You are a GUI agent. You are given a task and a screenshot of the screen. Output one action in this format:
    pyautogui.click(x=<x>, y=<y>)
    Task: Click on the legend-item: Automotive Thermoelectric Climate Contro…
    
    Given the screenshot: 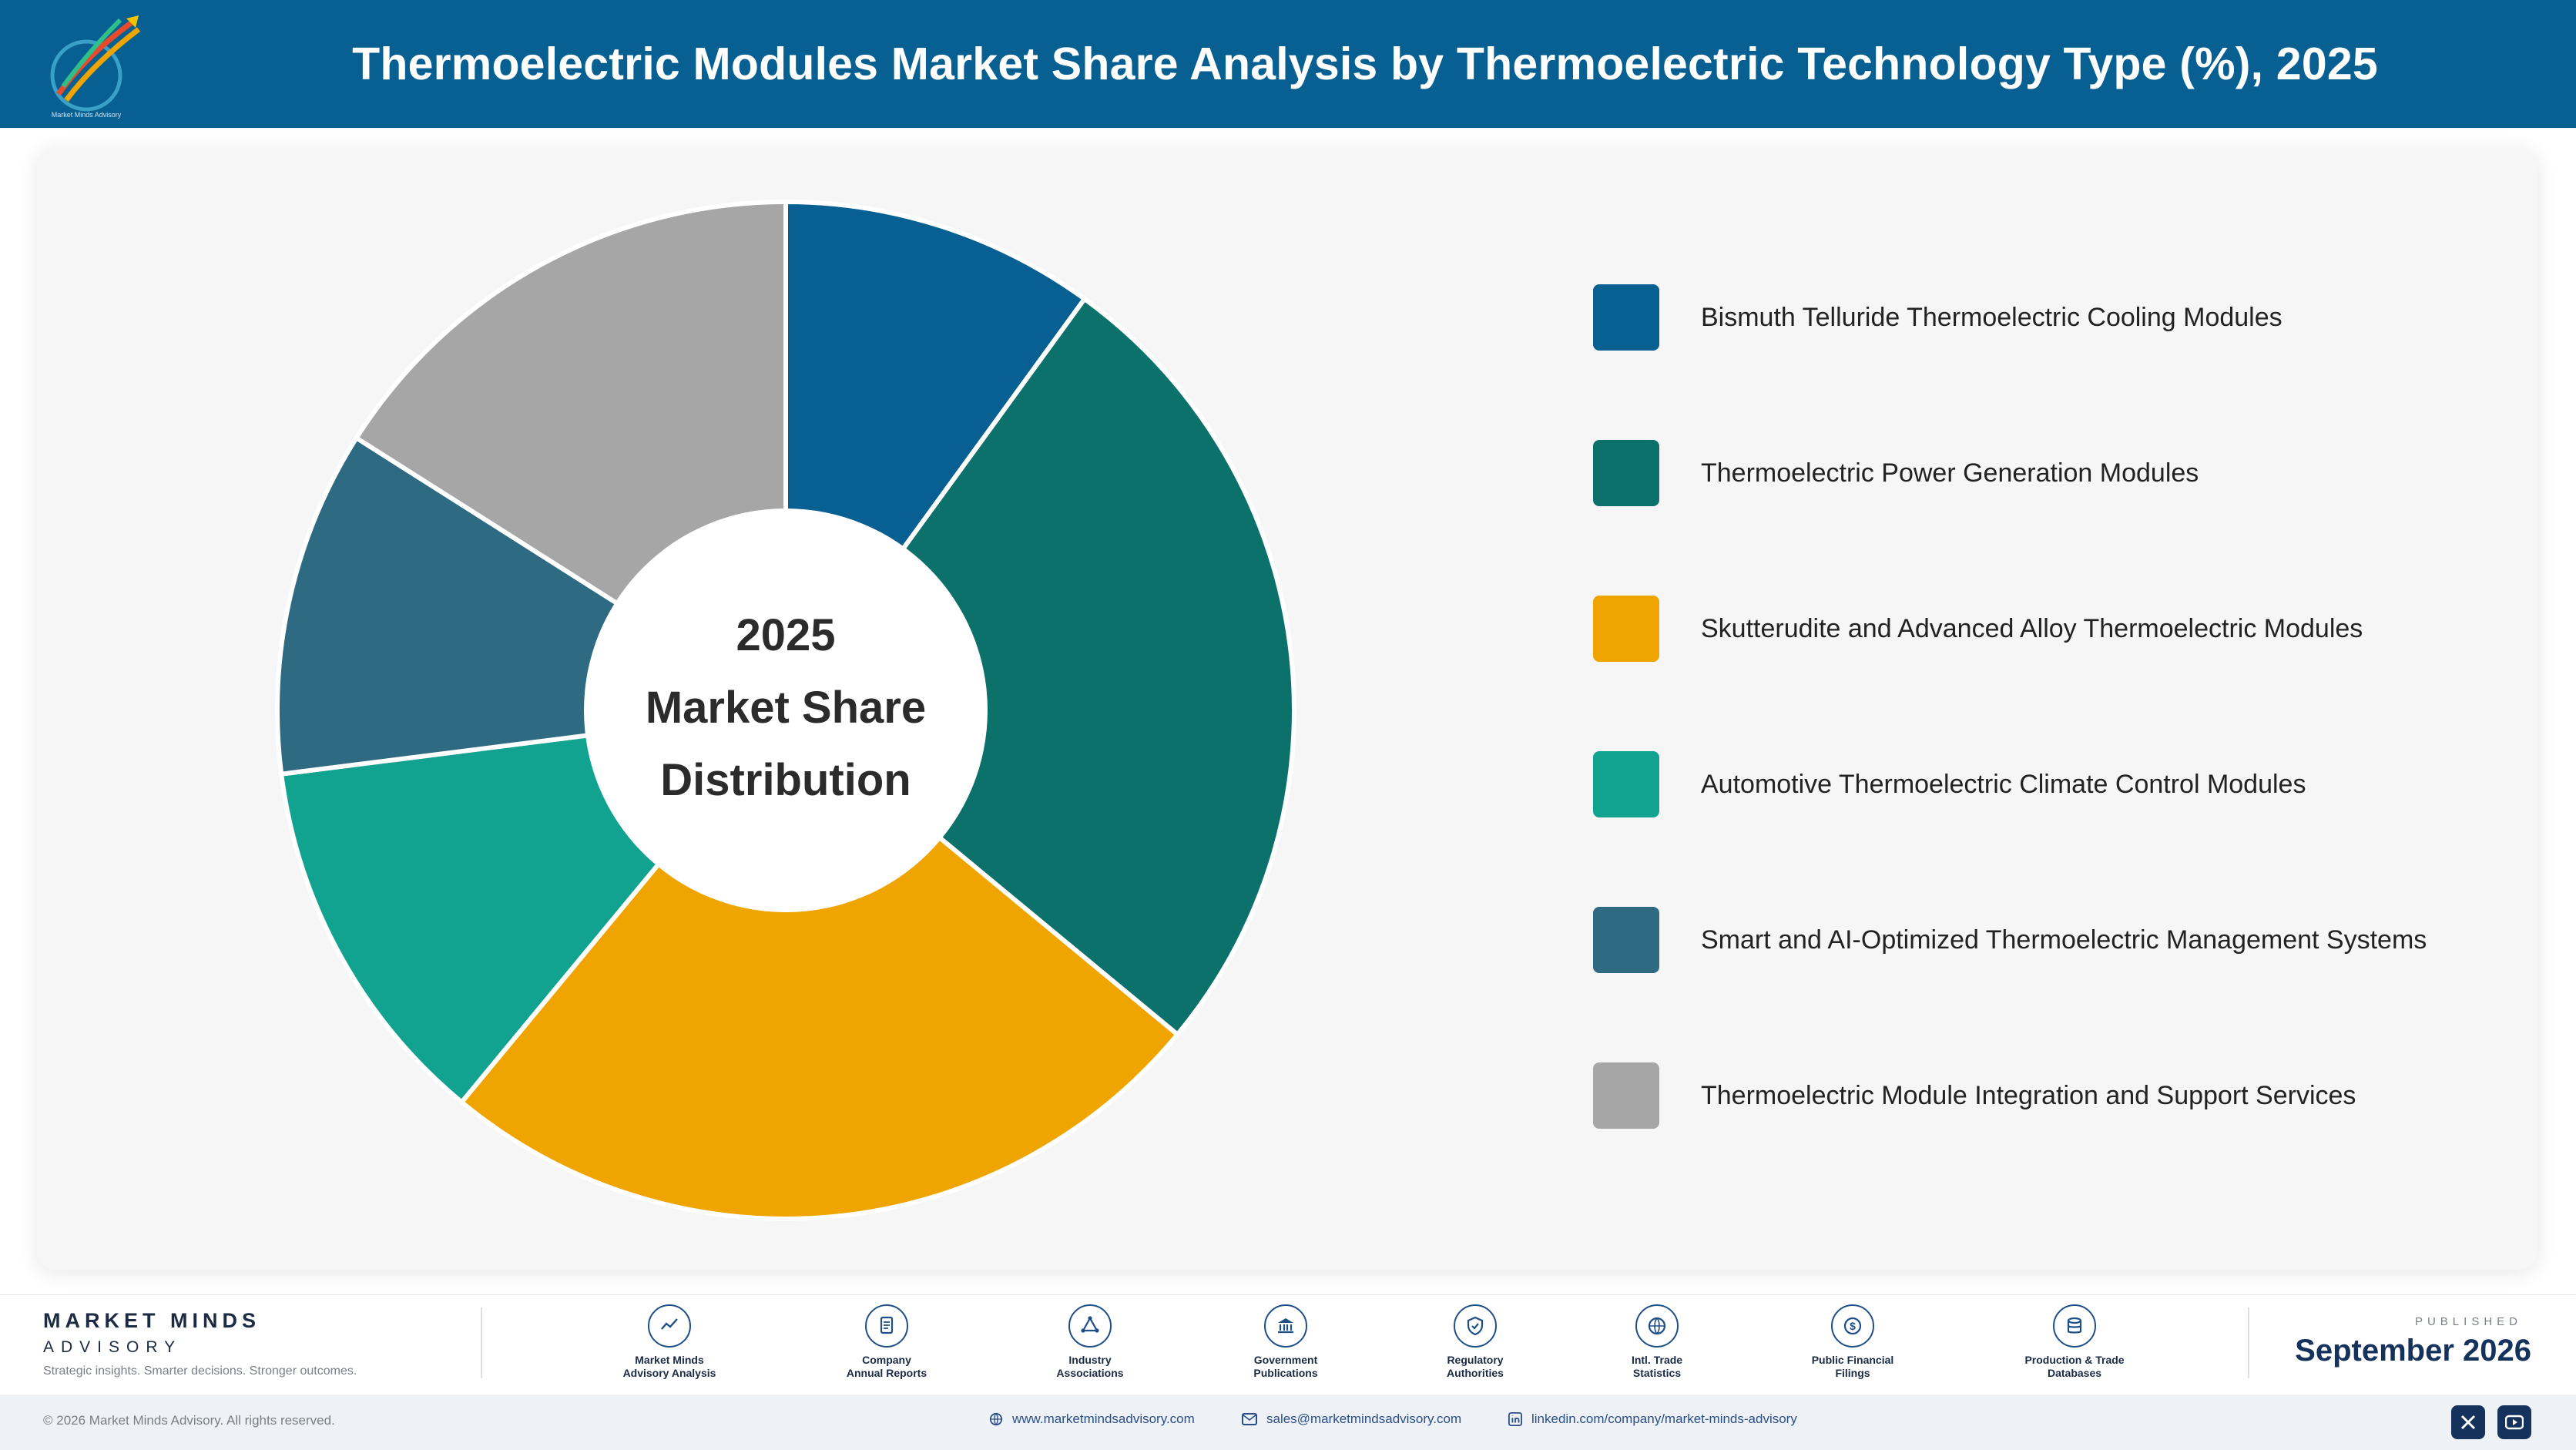 What is the action you would take?
    pyautogui.click(x=1949, y=784)
    